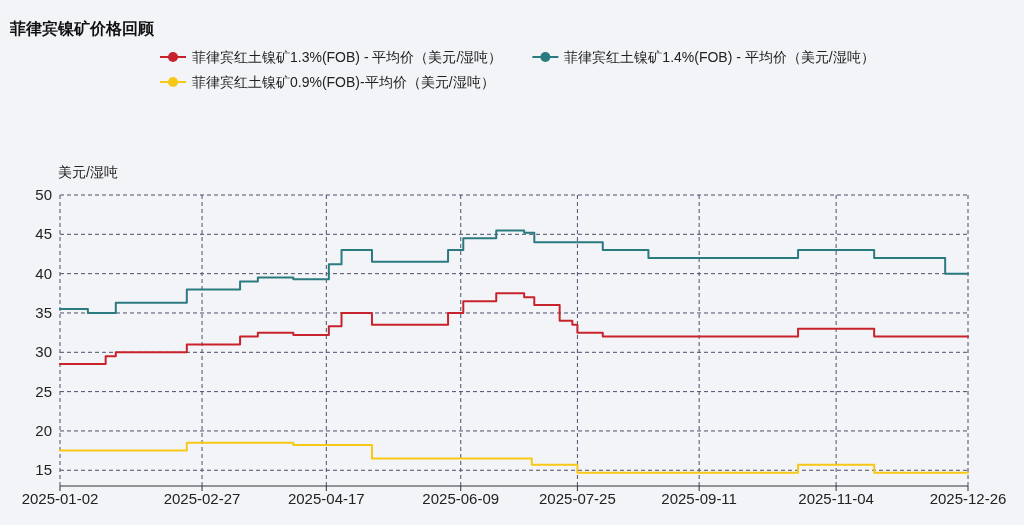  Describe the element at coordinates (719, 57) in the screenshot. I see `legend-label: 菲律宾红土镍矿1.4%(FOB) - 平均价（美元/湿吨）` at that location.